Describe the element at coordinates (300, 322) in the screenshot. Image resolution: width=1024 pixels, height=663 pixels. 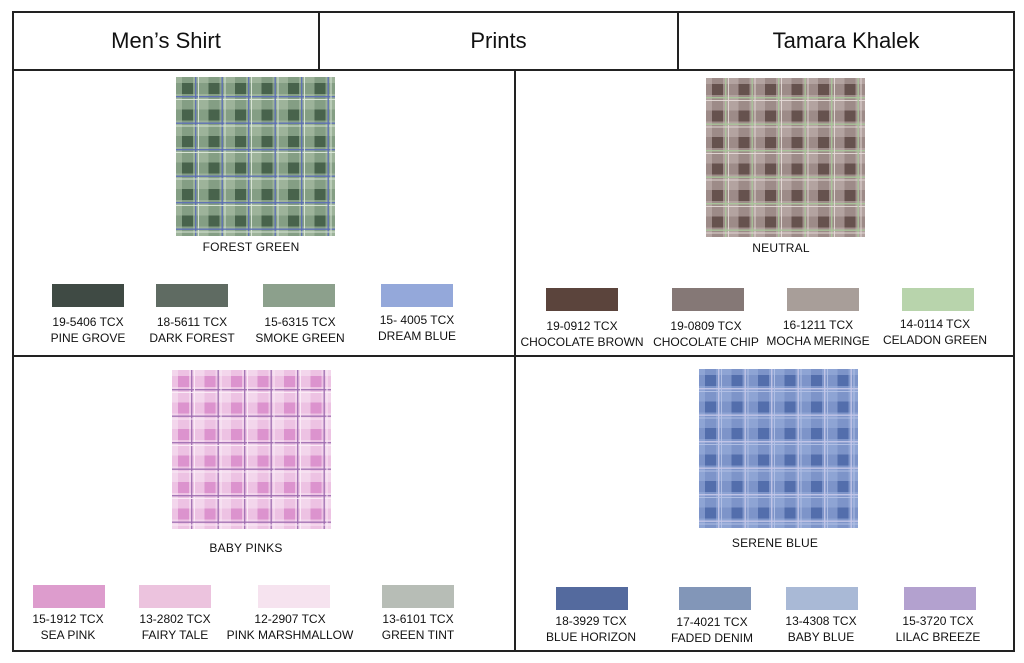
I see `swatch-code: 15-6315 TCX` at that location.